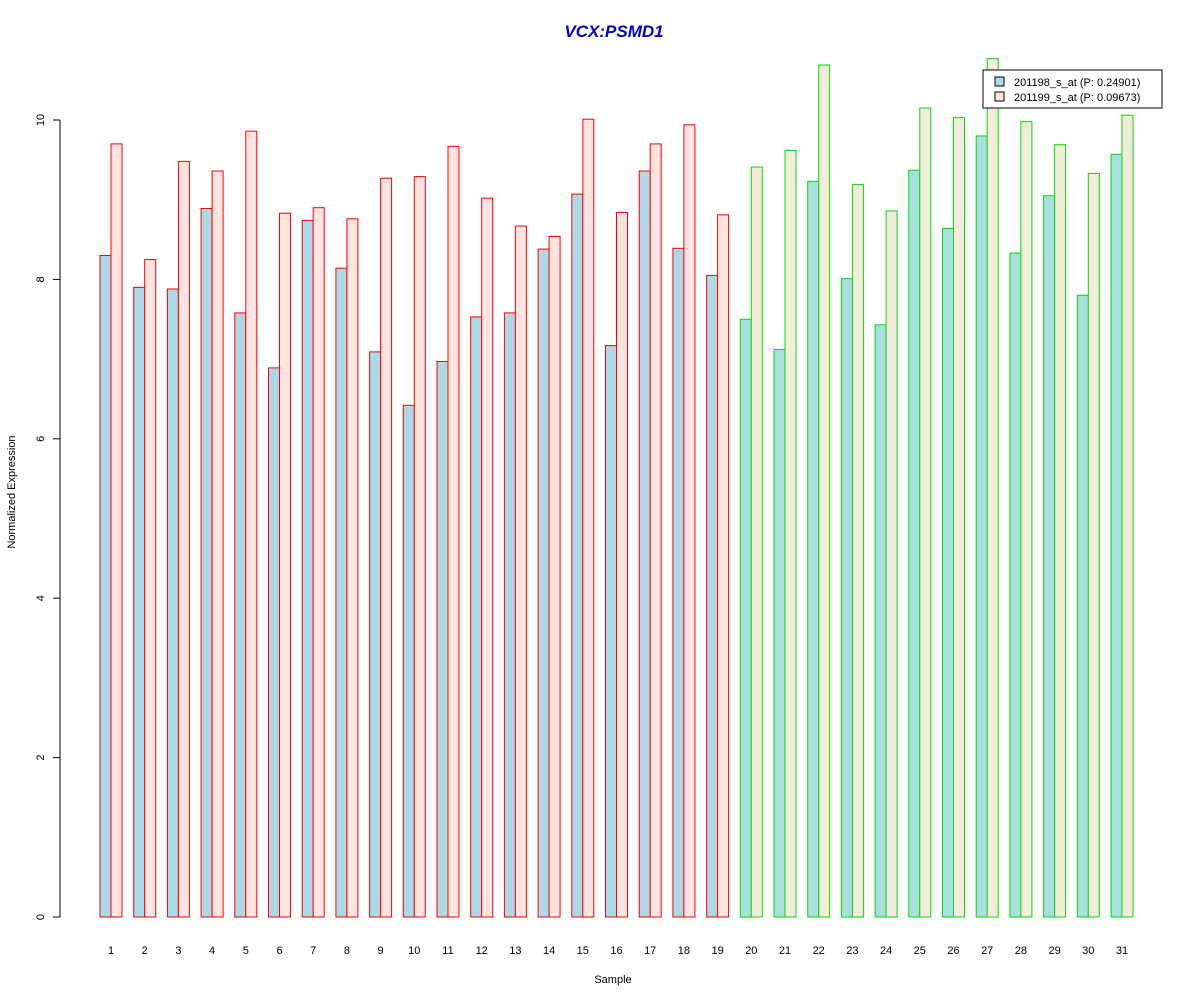 Image resolution: width=1200 pixels, height=1000 pixels. Describe the element at coordinates (515, 951) in the screenshot. I see `x-tick-label: 13` at that location.